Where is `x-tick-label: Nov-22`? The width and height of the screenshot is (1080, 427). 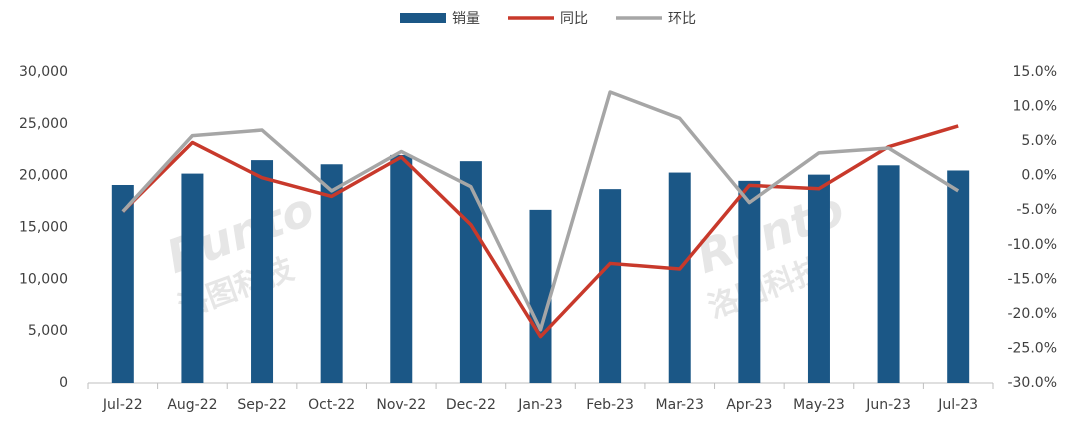
x-tick-label: Nov-22 is located at coordinates (401, 405).